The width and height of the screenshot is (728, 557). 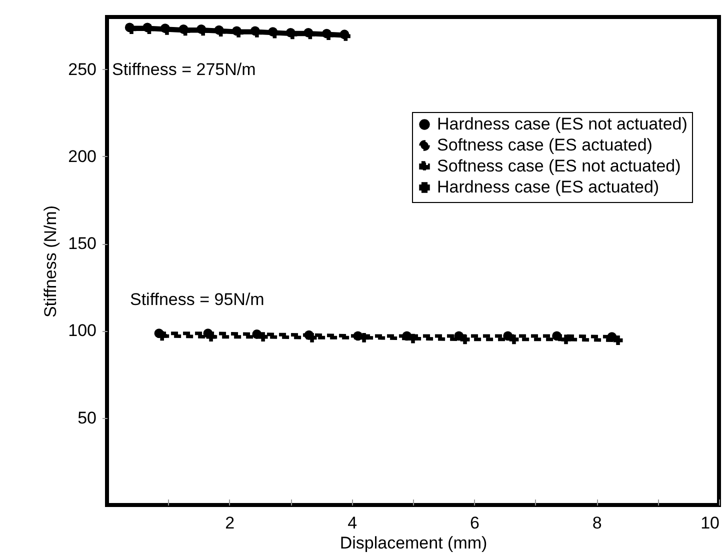 I want to click on legend-label: Hardness case (ES actuated), so click(x=548, y=187).